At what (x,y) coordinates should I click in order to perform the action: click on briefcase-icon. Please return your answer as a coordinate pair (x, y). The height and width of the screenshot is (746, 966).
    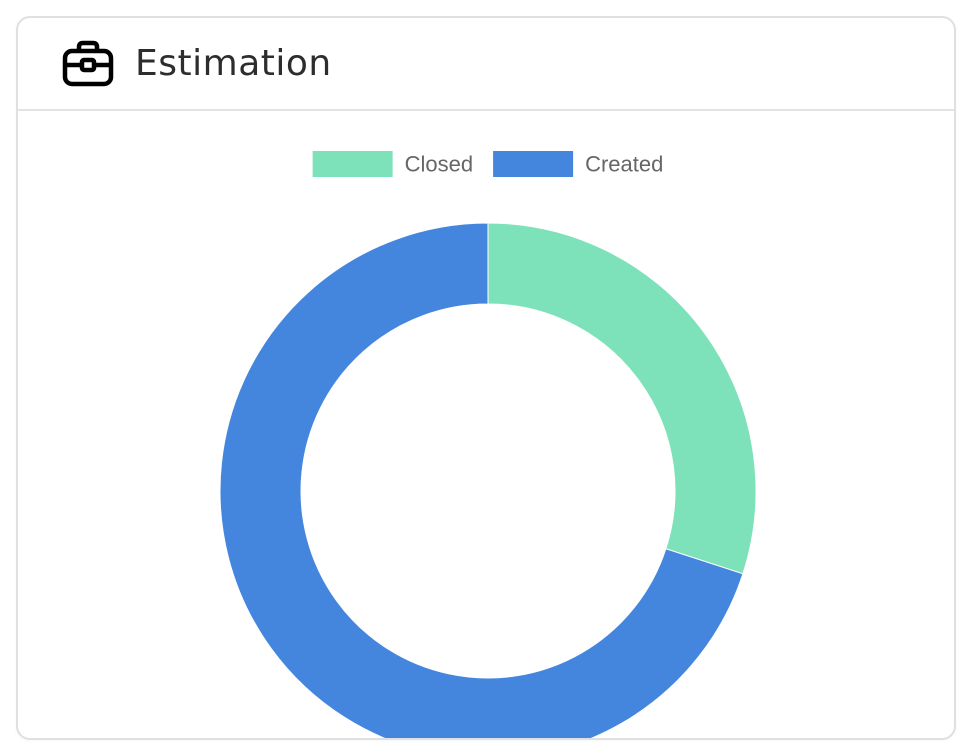
    Looking at the image, I should click on (88, 63).